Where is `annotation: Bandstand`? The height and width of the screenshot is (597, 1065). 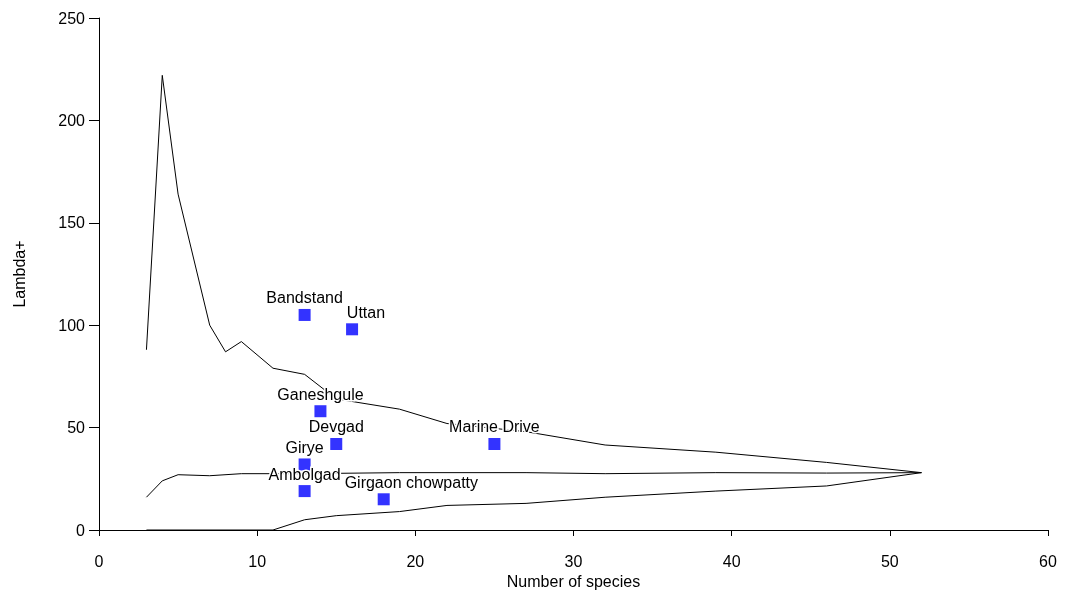 annotation: Bandstand is located at coordinates (304, 298).